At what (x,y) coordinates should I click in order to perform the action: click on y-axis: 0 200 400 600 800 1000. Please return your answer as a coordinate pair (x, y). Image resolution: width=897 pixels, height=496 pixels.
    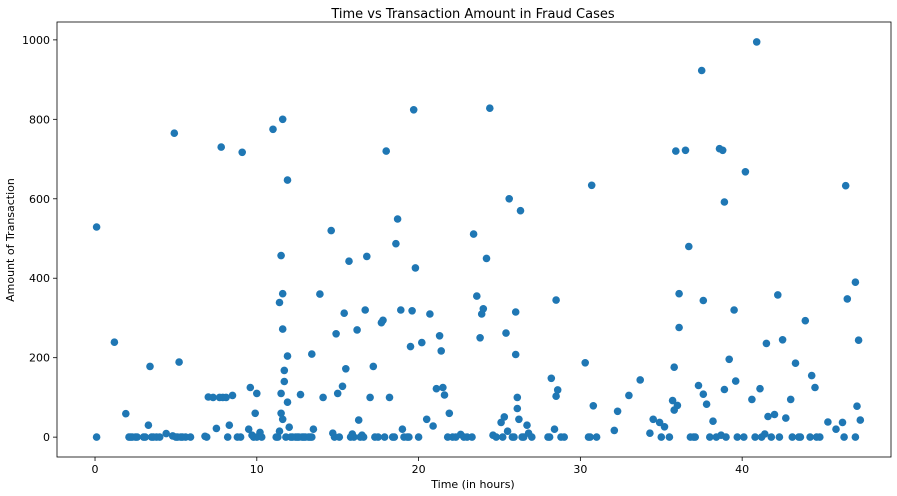
    Looking at the image, I should click on (39, 239).